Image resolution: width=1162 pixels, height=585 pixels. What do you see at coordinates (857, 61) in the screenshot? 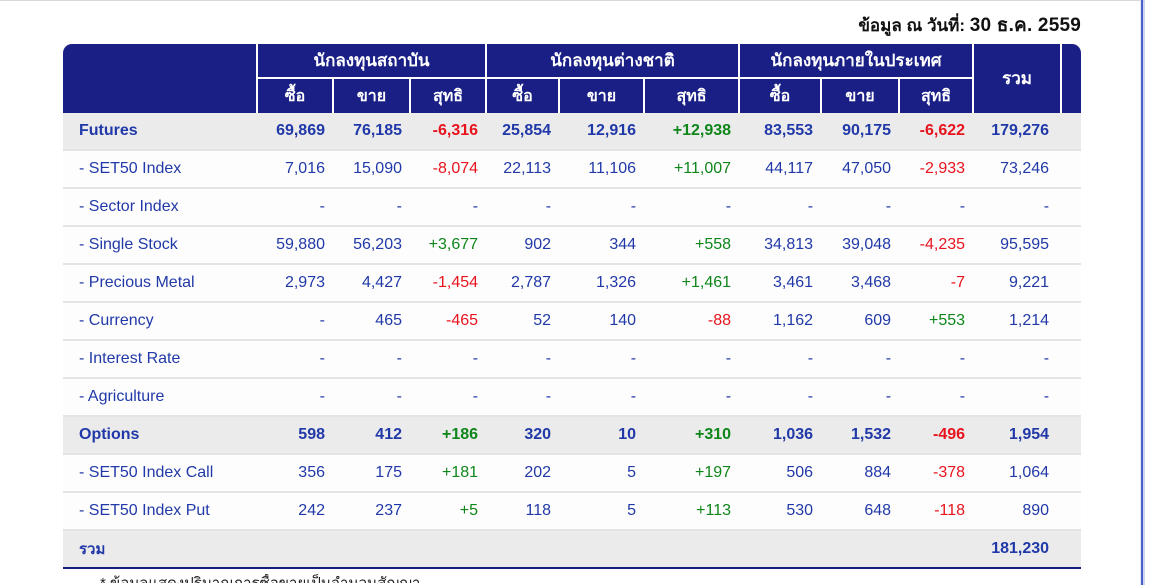
I see `group-header-local: นักลงทุนภายในประเทศ` at bounding box center [857, 61].